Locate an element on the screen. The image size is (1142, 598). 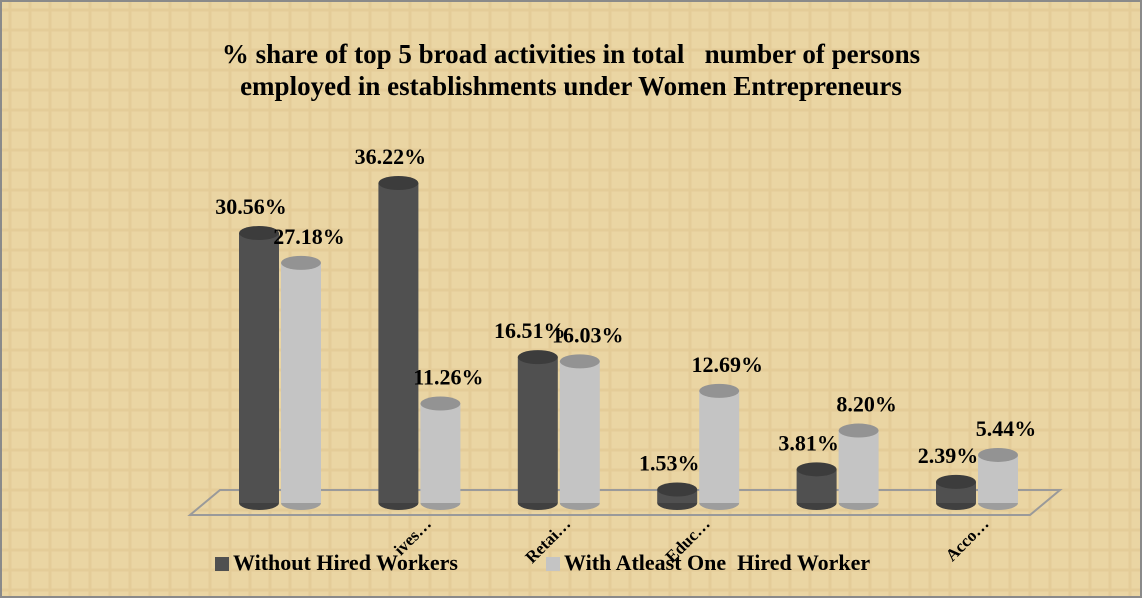
value-label: 5.44% is located at coordinates (1006, 428).